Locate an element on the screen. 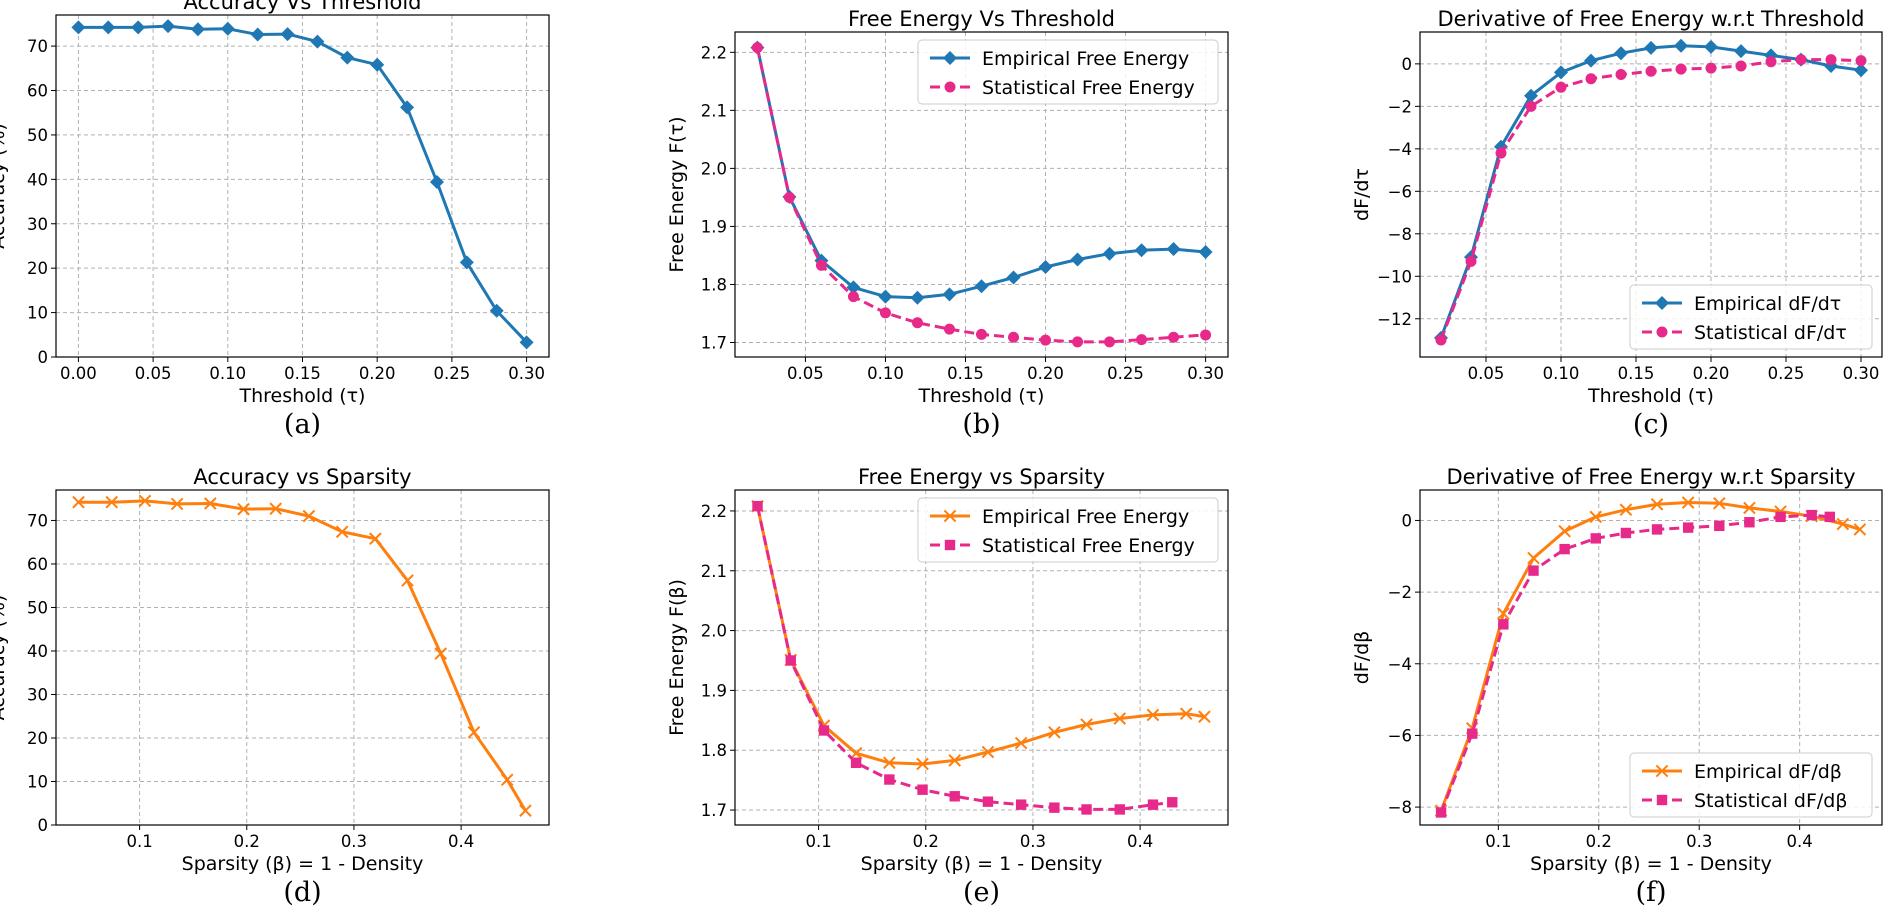  x-tick-label: 0.2 is located at coordinates (247, 841).